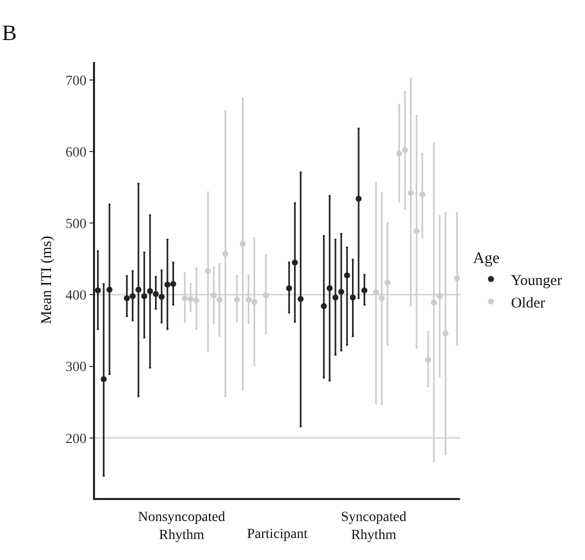 Image resolution: width=585 pixels, height=560 pixels. What do you see at coordinates (536, 280) in the screenshot?
I see `legend-label: Younger` at bounding box center [536, 280].